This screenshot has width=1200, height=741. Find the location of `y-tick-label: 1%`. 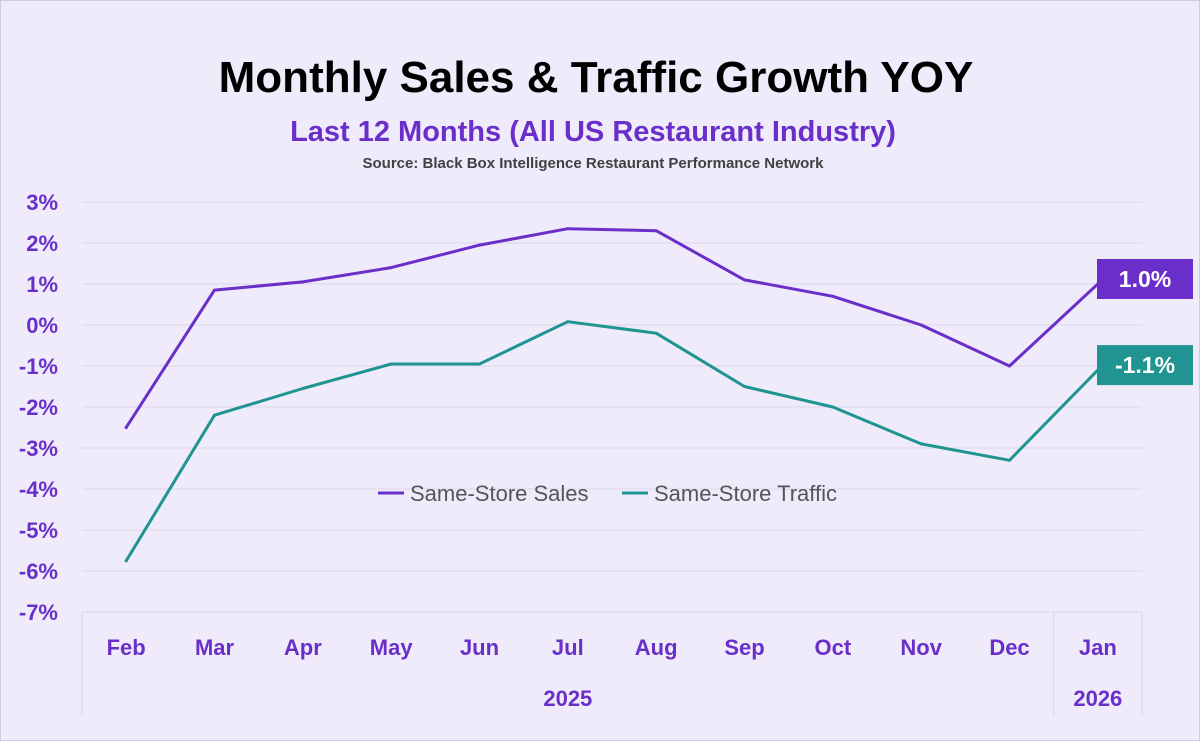

y-tick-label: 1% is located at coordinates (42, 284).